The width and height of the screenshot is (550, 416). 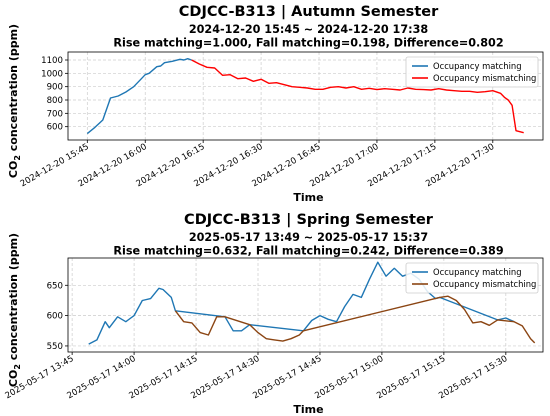 I want to click on x-tick-label: 2025-05-17 15:30, so click(x=473, y=377).